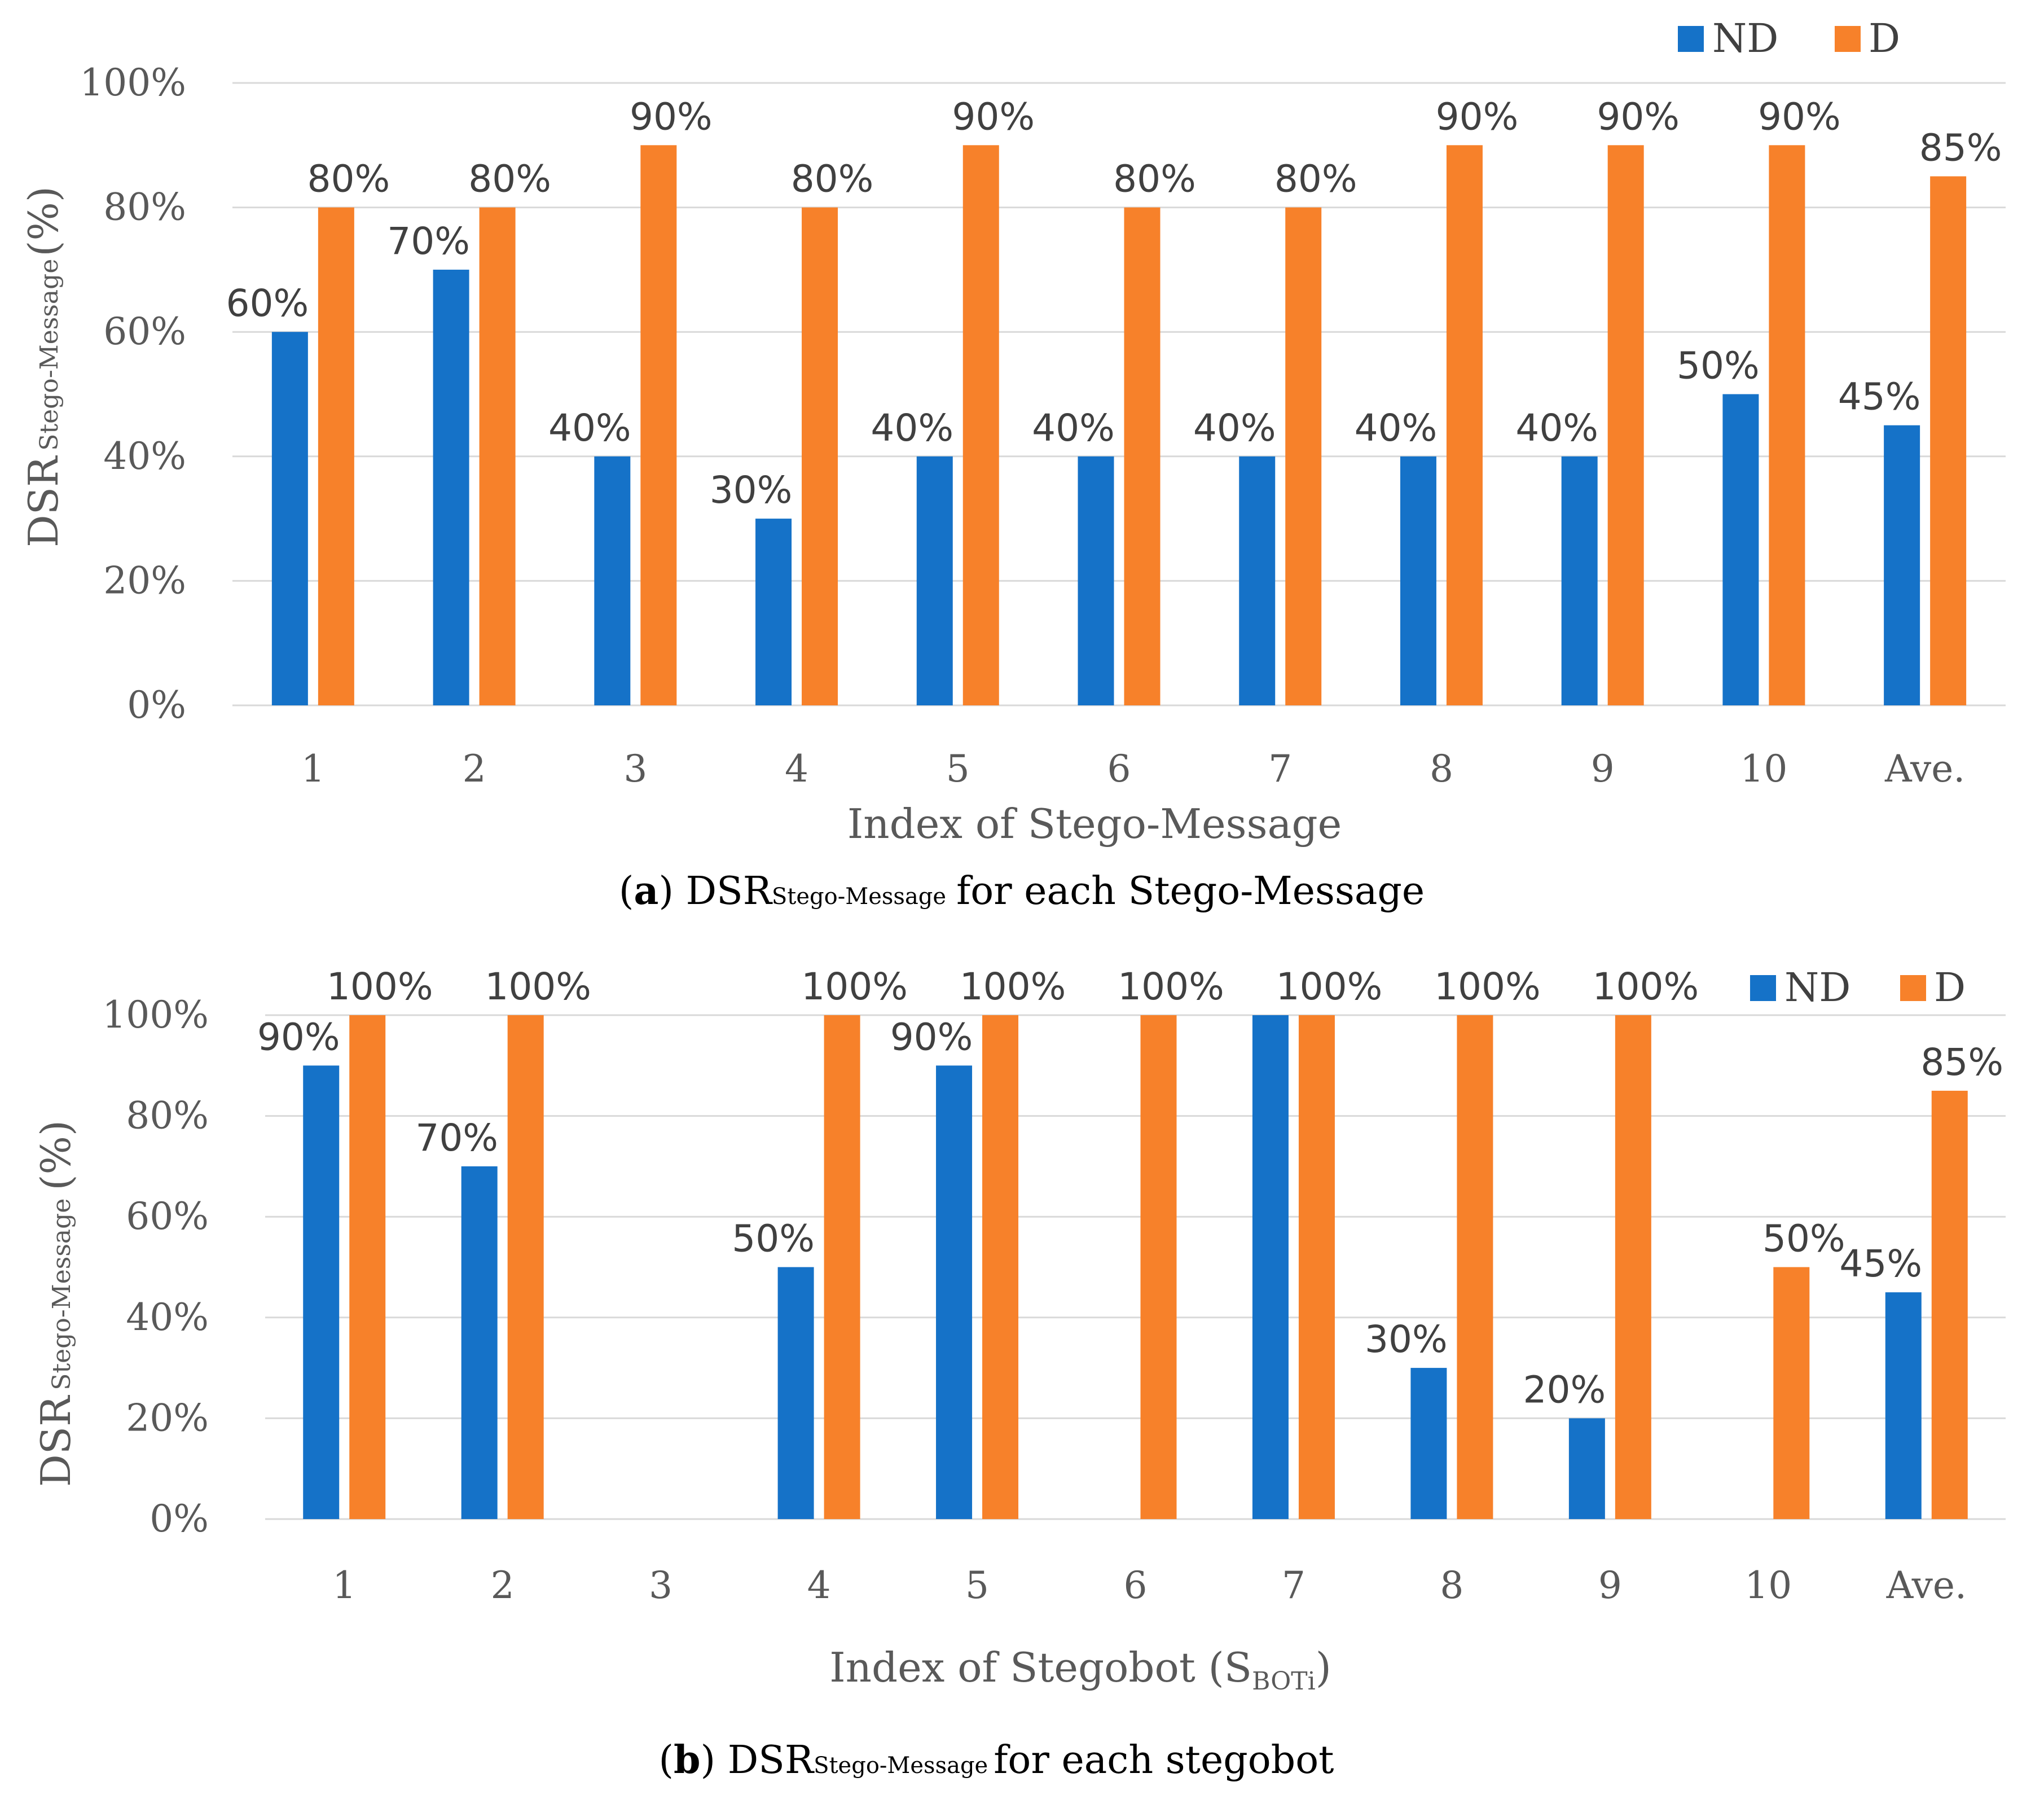 Image resolution: width=2044 pixels, height=1795 pixels. What do you see at coordinates (43, 366) in the screenshot?
I see `chart-a-y-axis-title: DSRStego-Message(%)` at bounding box center [43, 366].